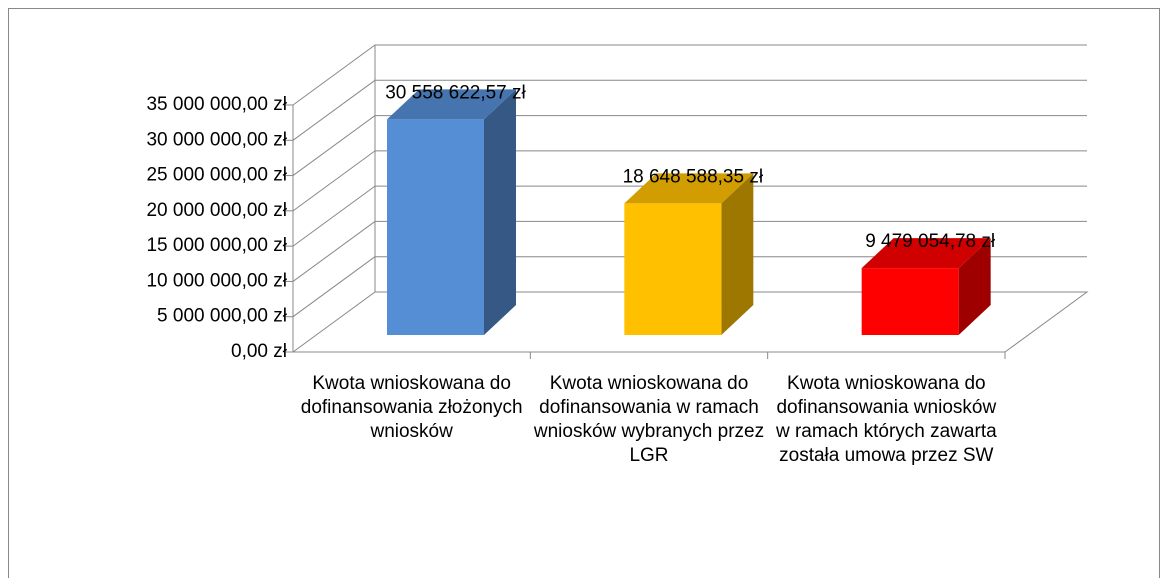 The width and height of the screenshot is (1168, 578). What do you see at coordinates (222, 316) in the screenshot?
I see `y-tick-label: 5 000 000,00 zł` at bounding box center [222, 316].